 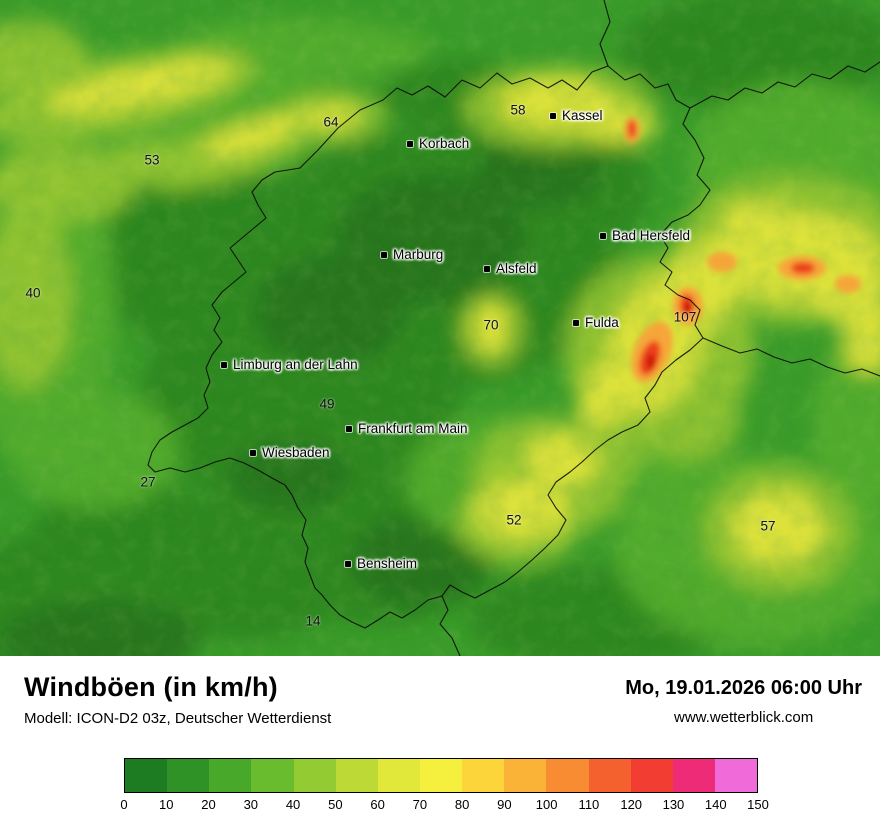 I want to click on wind-gust-value-64: 64, so click(x=331, y=122).